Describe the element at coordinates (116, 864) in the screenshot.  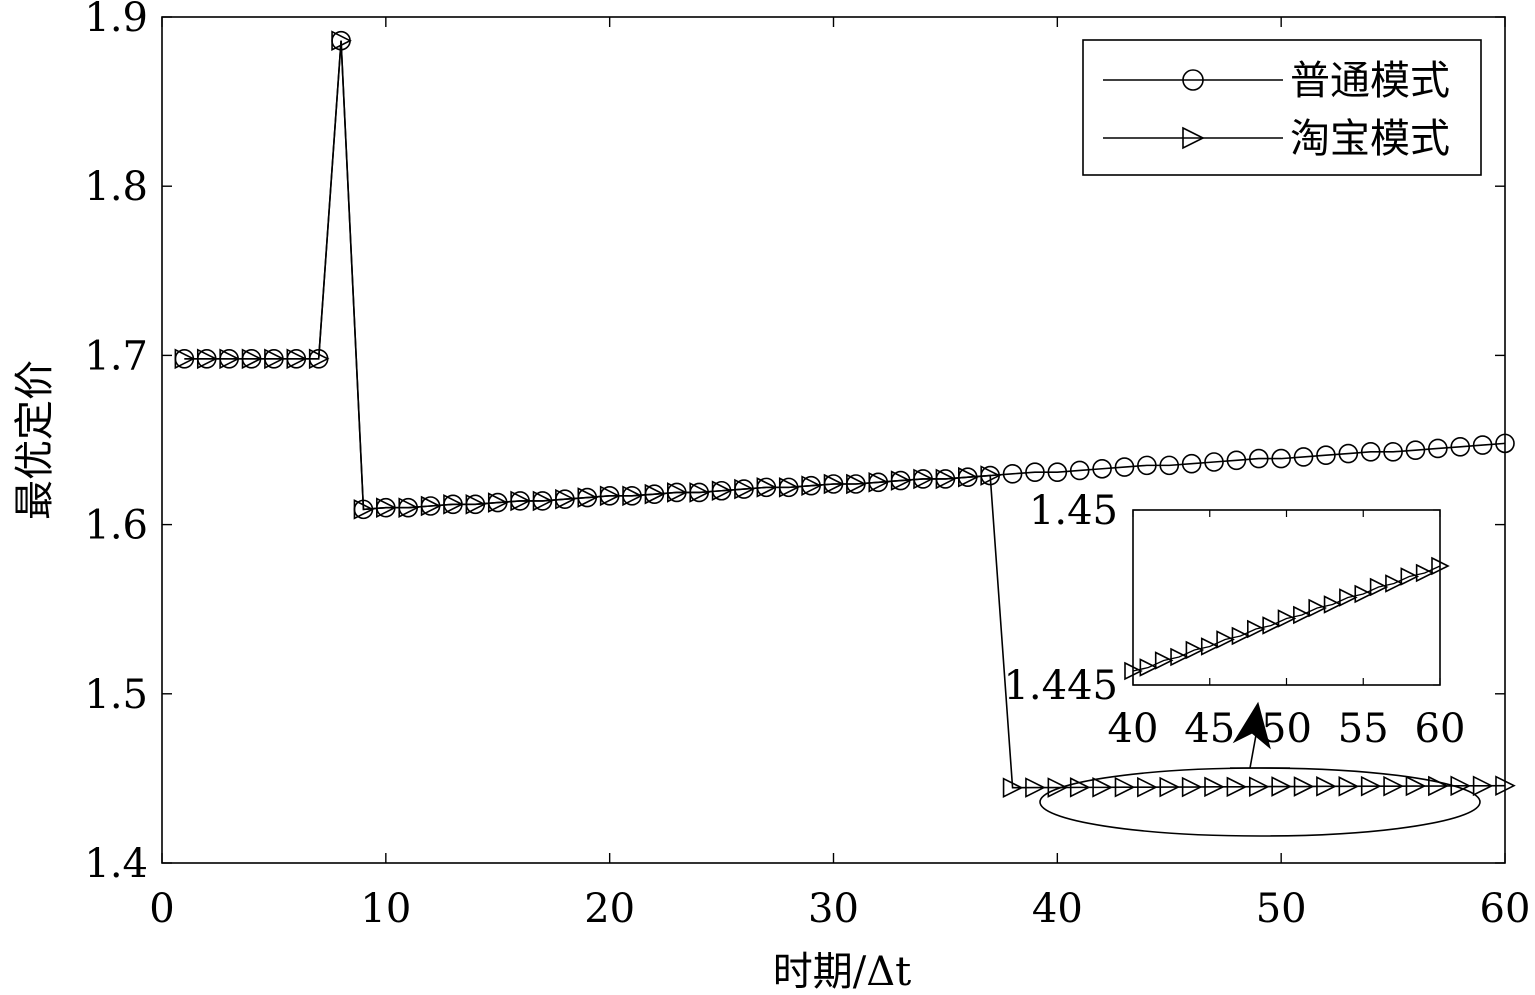
I see `y-tick-label: 1.4` at that location.